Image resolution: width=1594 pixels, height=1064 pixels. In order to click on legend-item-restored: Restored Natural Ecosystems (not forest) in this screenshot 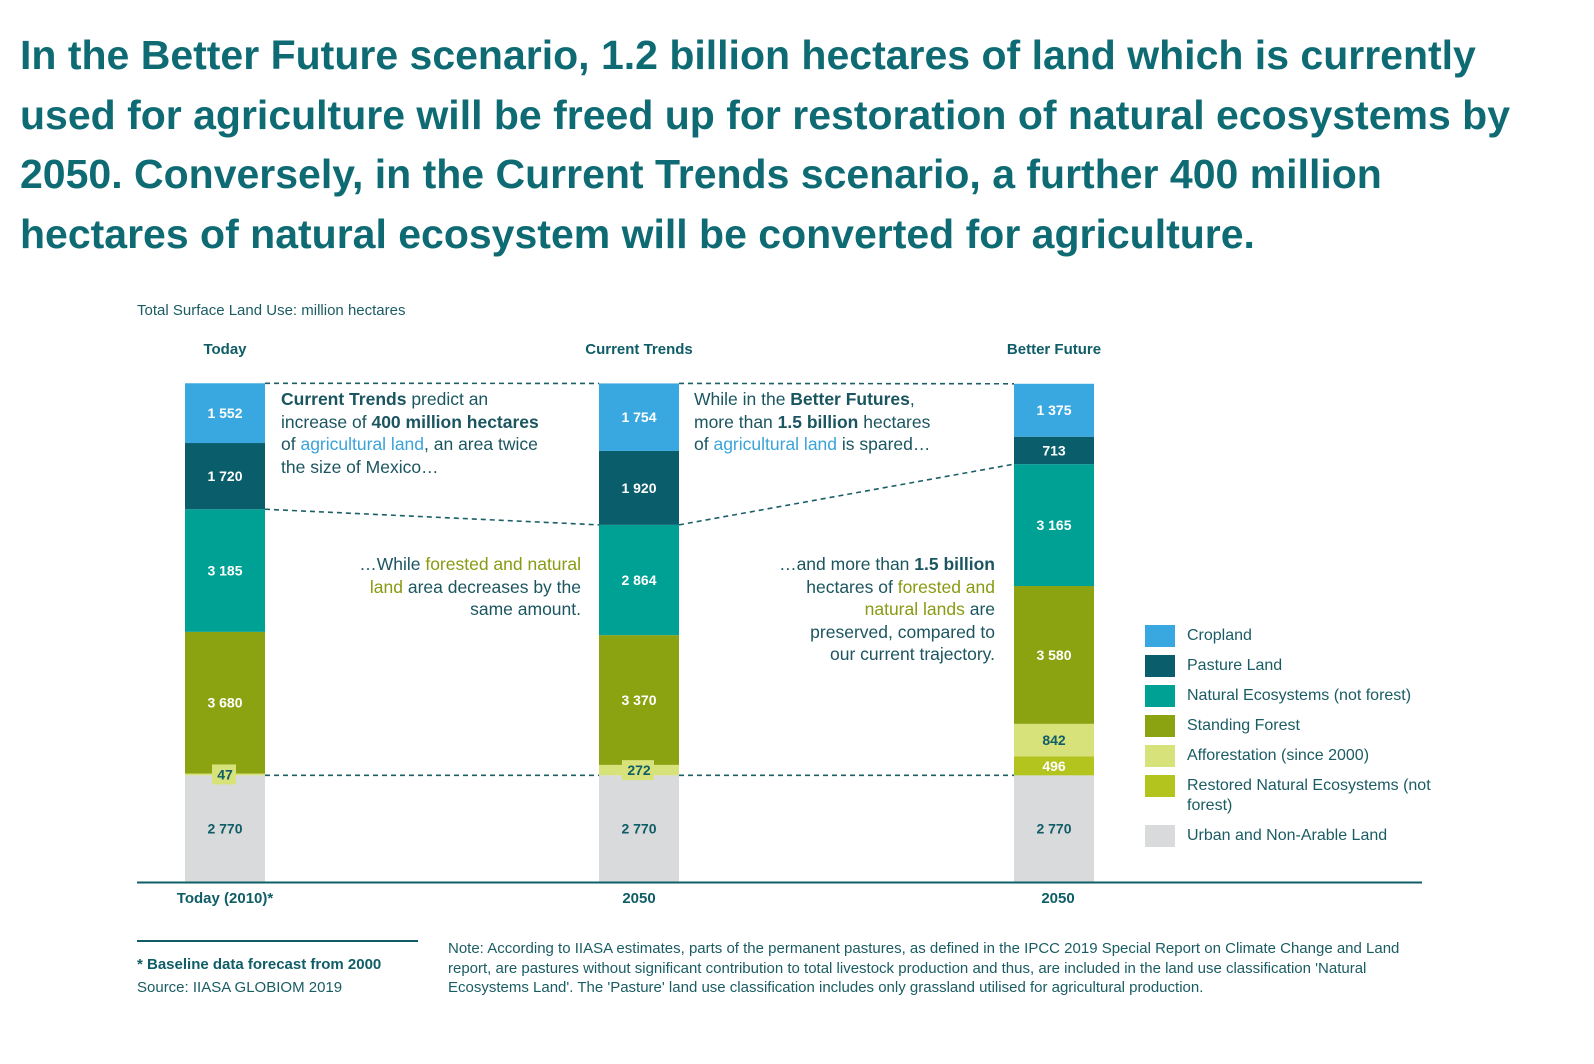, I will do `click(1288, 795)`.